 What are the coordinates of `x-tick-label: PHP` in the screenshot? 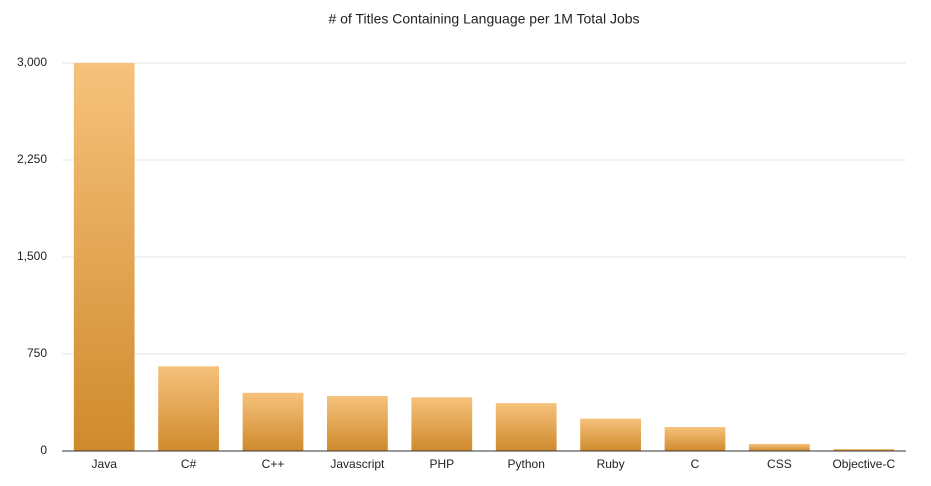 It's located at (441, 464).